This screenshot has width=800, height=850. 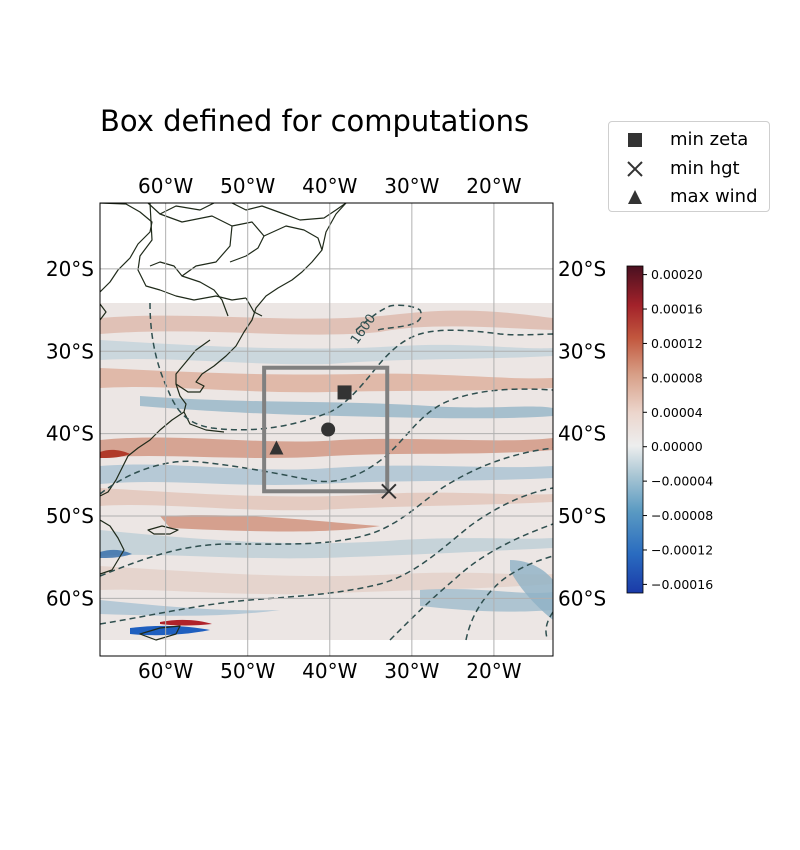 I want to click on colorbar-tick-label: −0.00008, so click(x=682, y=515).